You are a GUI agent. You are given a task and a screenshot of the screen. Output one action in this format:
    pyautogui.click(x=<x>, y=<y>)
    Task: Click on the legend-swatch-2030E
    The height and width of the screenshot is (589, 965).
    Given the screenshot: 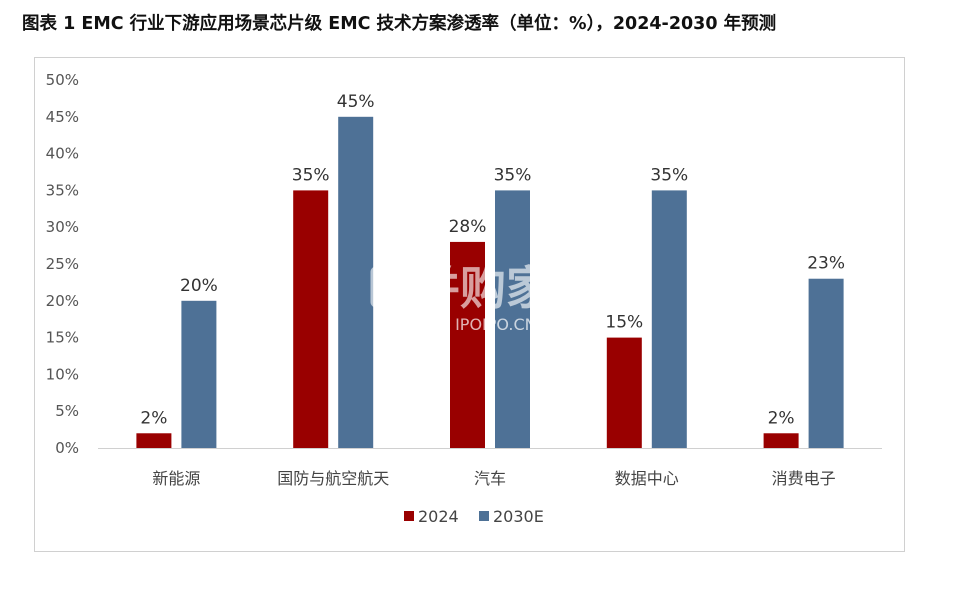 What is the action you would take?
    pyautogui.click(x=484, y=516)
    